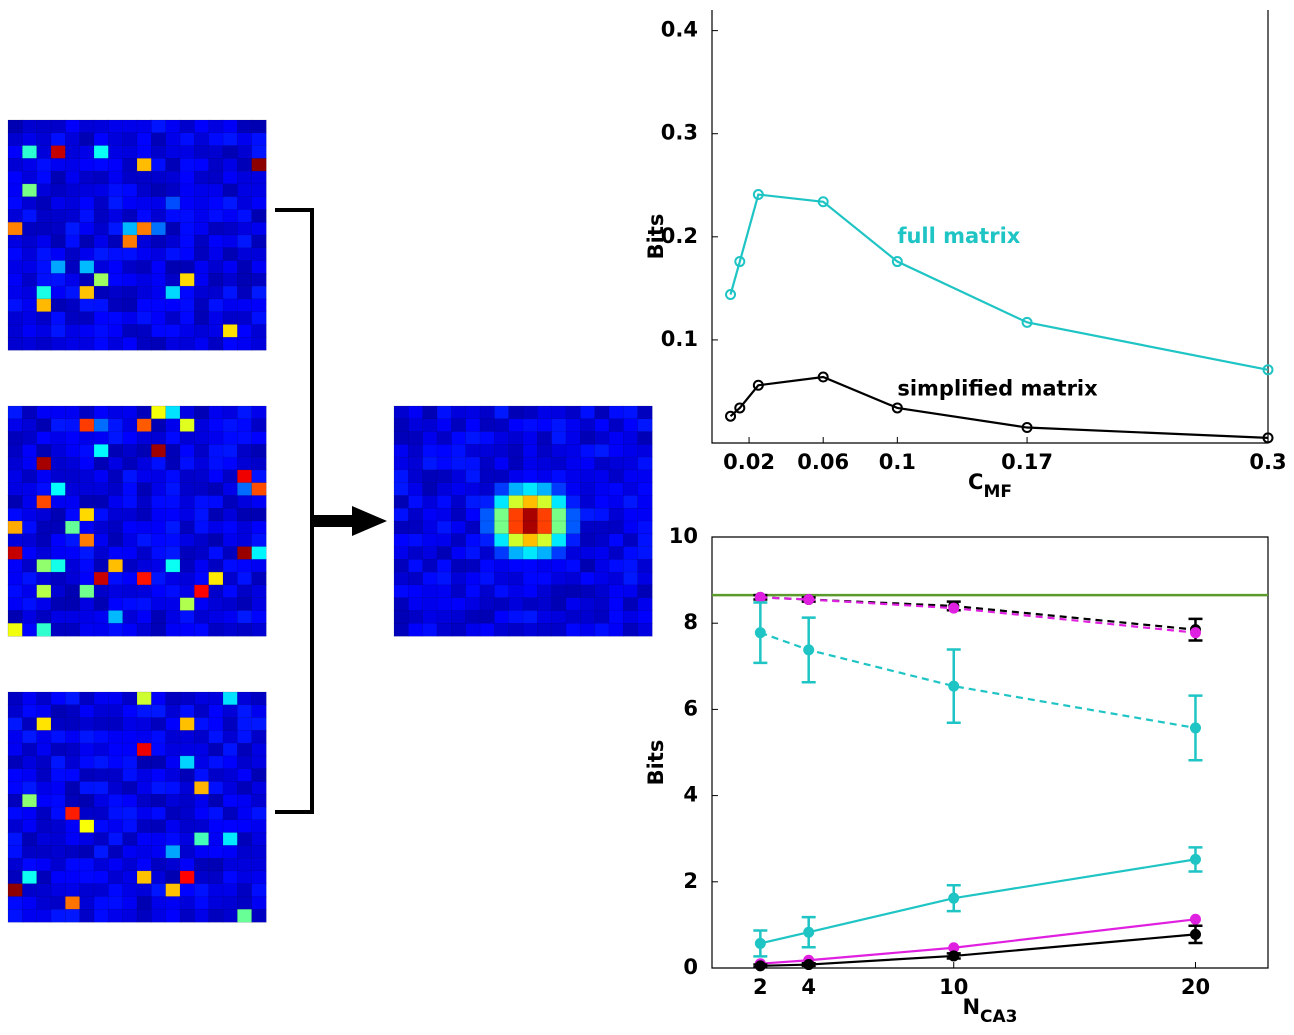 This screenshot has height=1035, width=1294. I want to click on series-line, so click(978, 950).